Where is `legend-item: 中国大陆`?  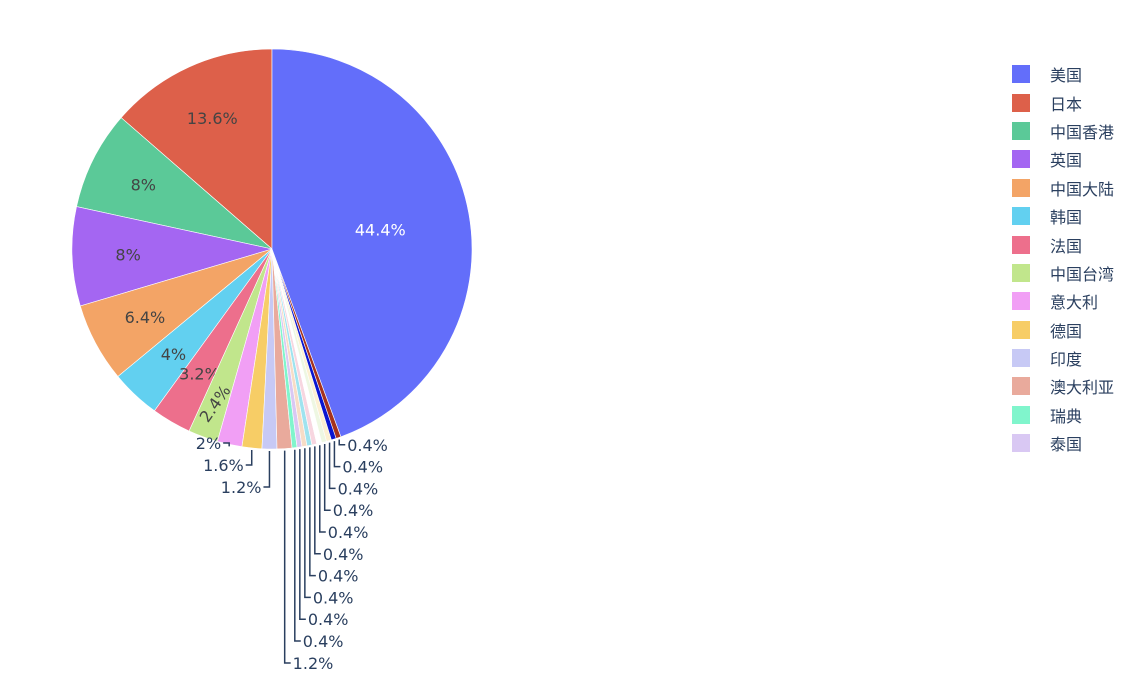 legend-item: 中国大陆 is located at coordinates (1063, 188).